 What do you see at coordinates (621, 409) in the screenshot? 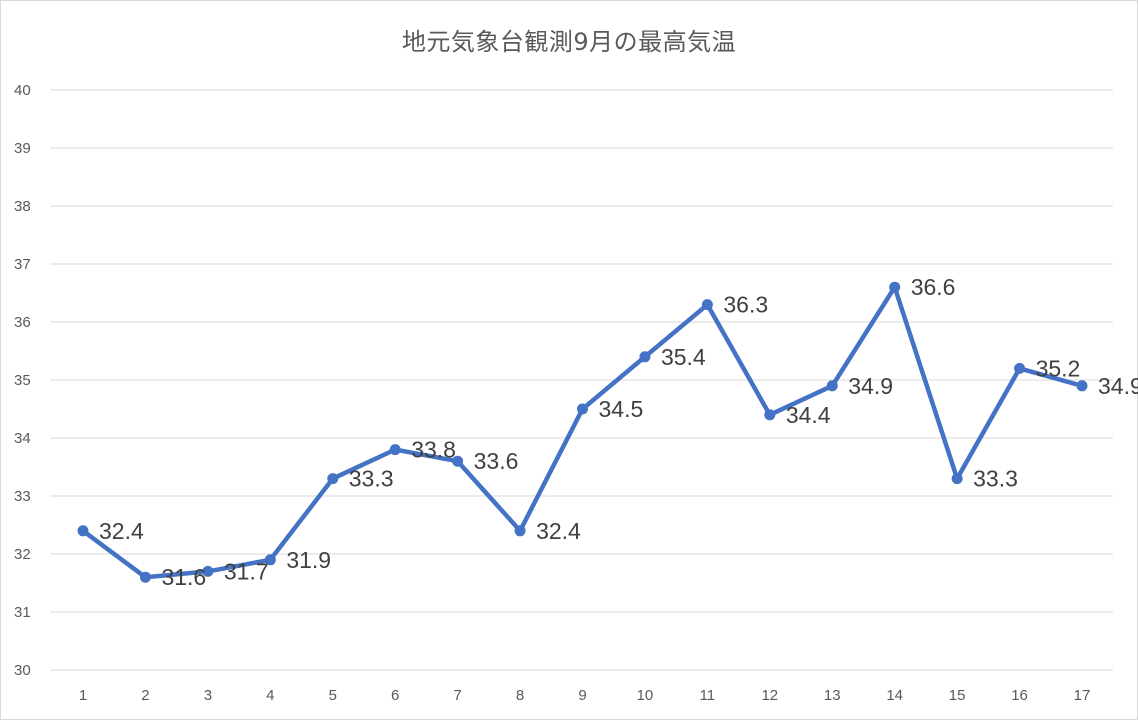
I see `data-label-9: 34.5` at bounding box center [621, 409].